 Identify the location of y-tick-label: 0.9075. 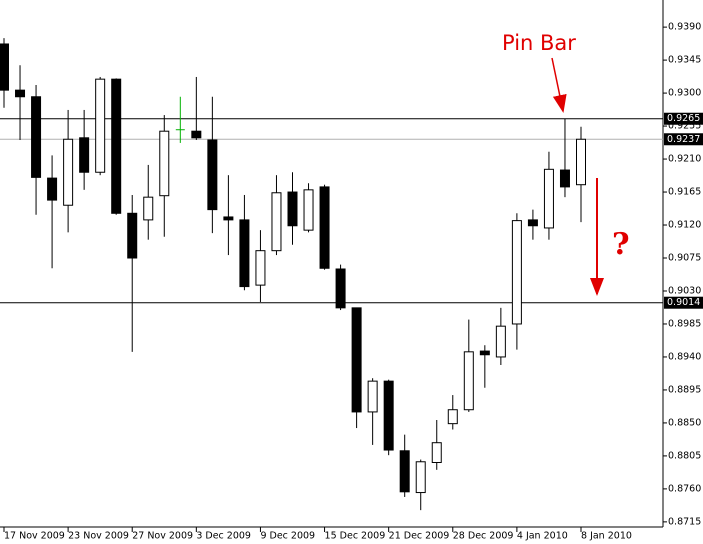
(684, 258).